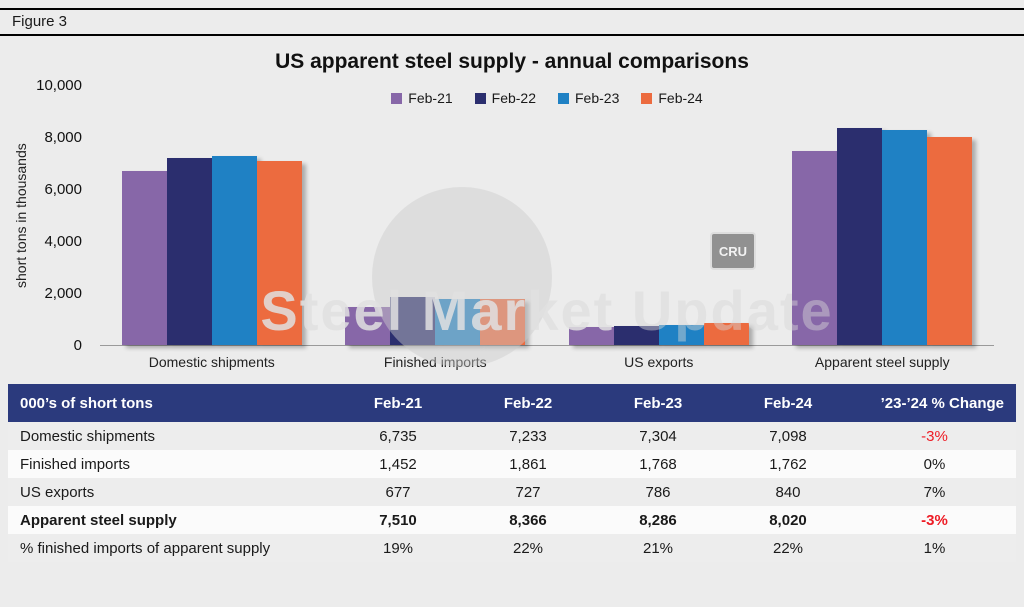  What do you see at coordinates (398, 548) in the screenshot?
I see `cell-value: 19%` at bounding box center [398, 548].